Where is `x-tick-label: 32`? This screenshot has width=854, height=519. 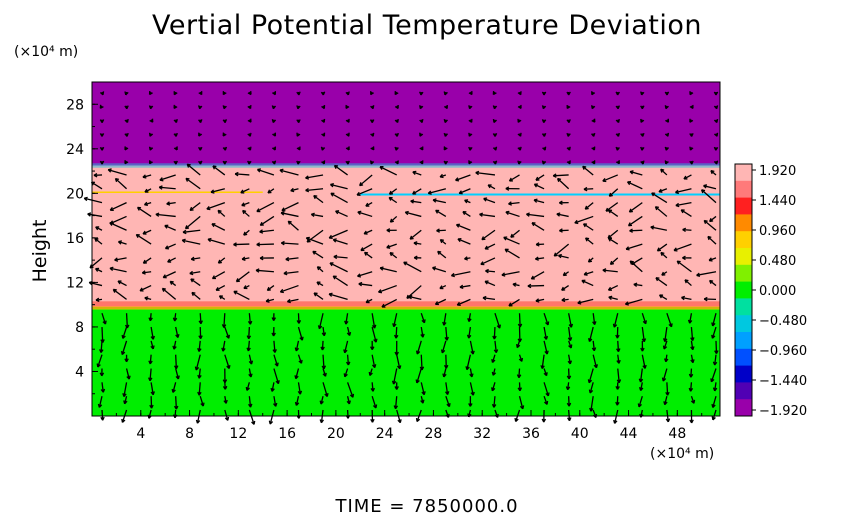
x-tick-label: 32 is located at coordinates (482, 434).